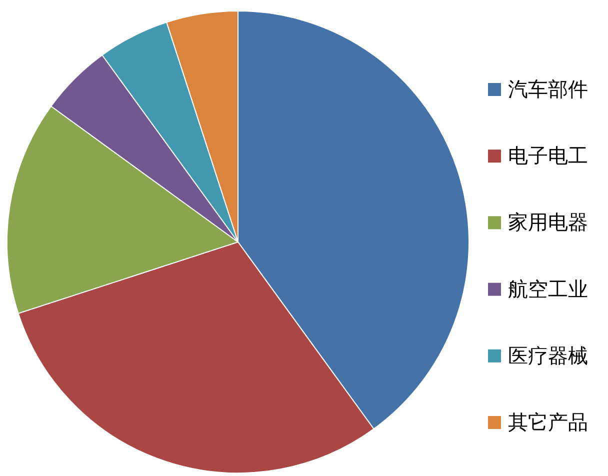 This screenshot has height=476, width=608. What do you see at coordinates (548, 222) in the screenshot?
I see `legend-label: 家用电器` at bounding box center [548, 222].